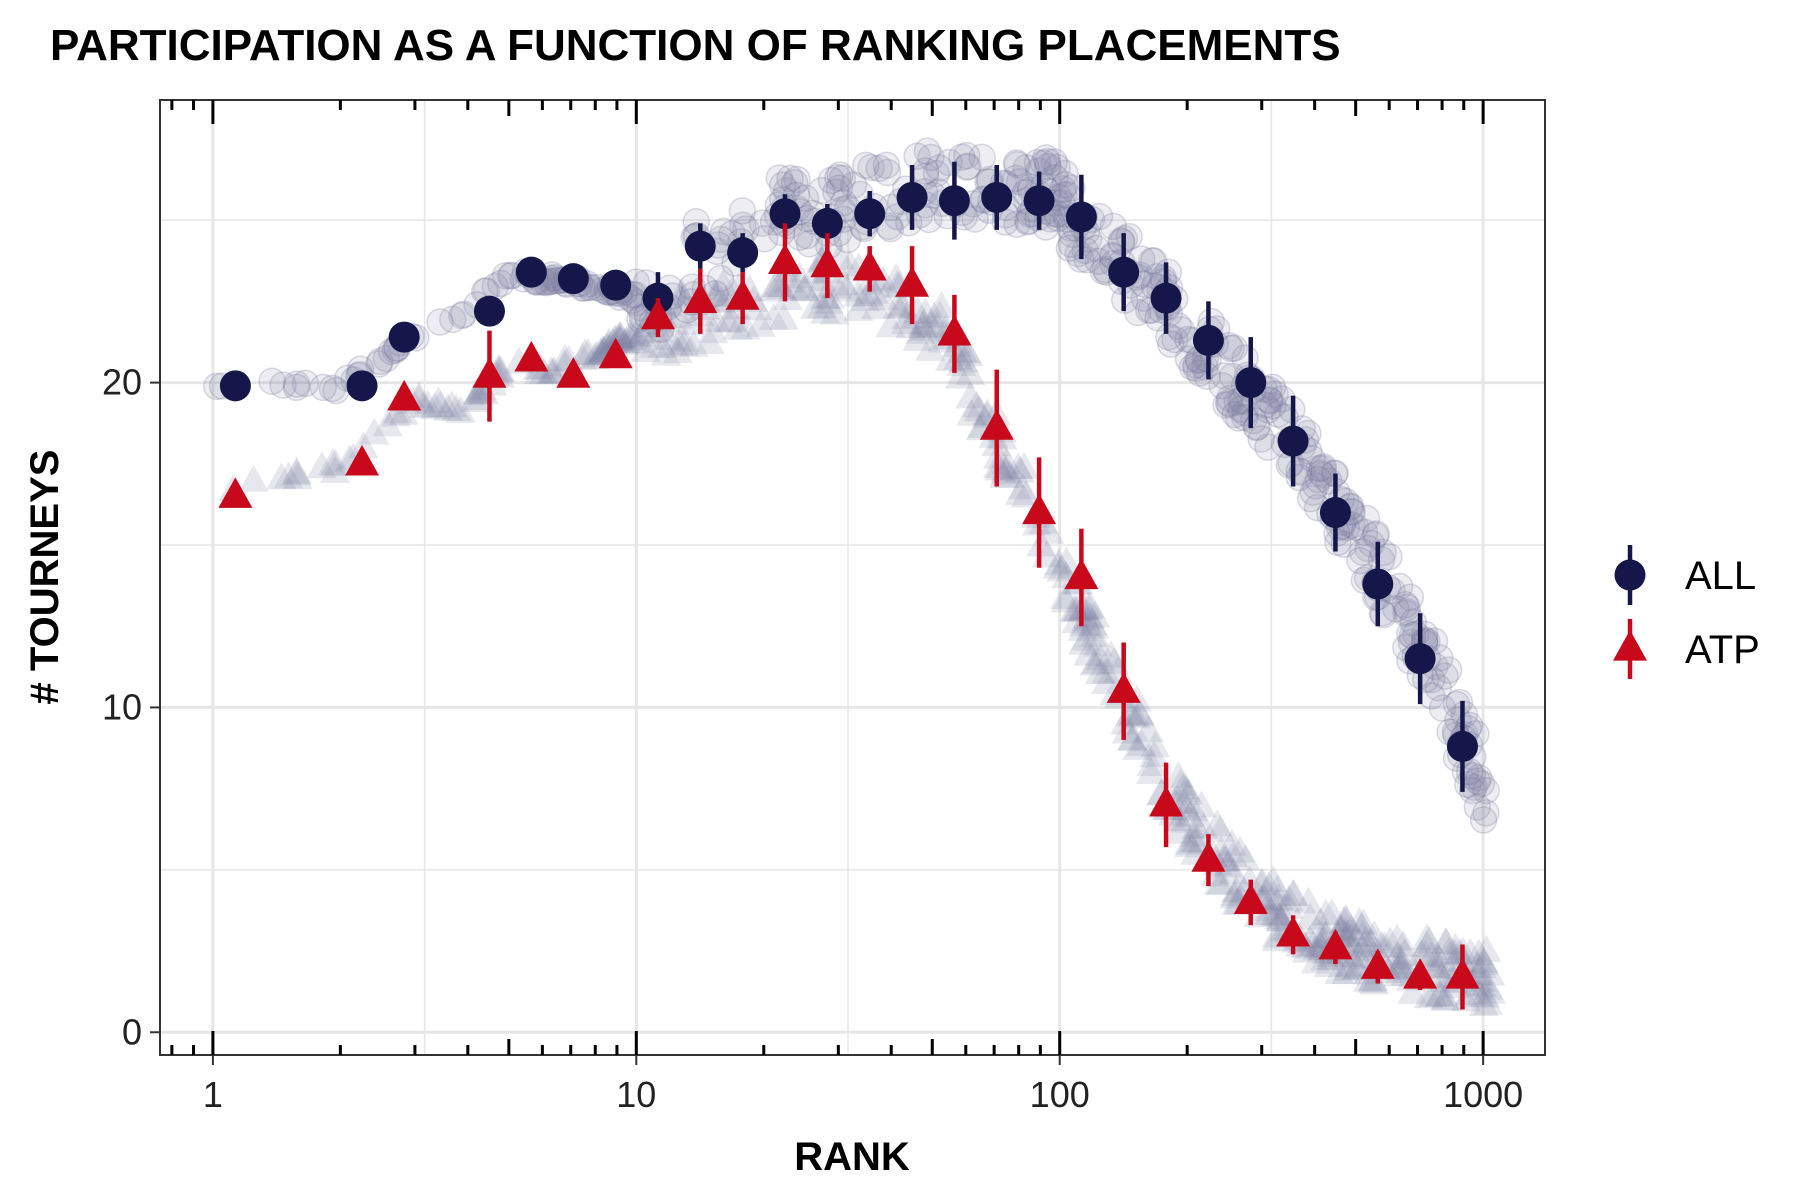  I want to click on y-axis: 0 10 20, so click(131, 707).